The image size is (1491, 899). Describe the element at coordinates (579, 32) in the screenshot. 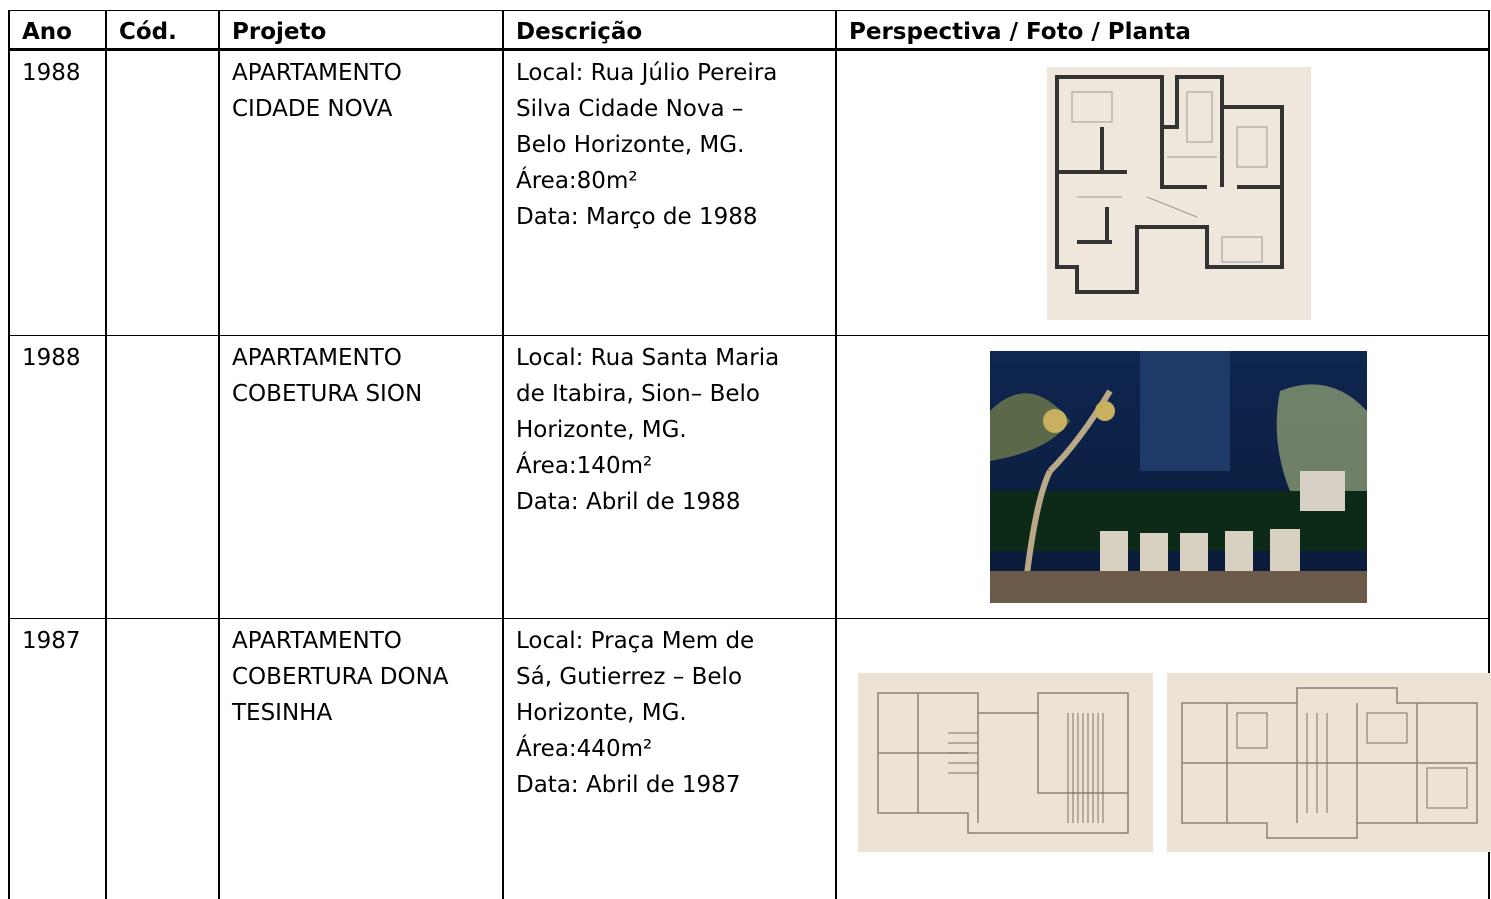

I see `header-cell: Descrição` at that location.